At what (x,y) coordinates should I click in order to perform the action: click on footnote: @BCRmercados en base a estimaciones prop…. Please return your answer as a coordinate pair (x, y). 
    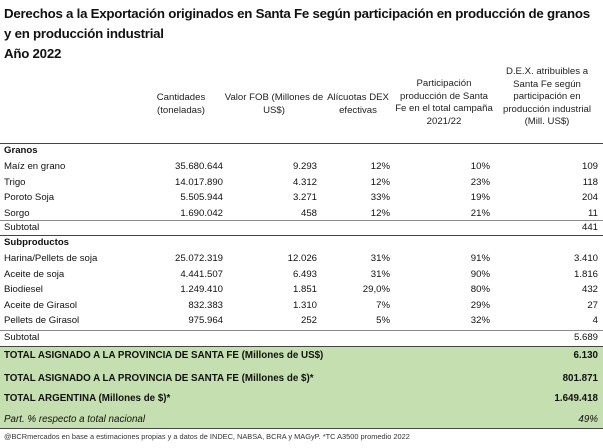
    Looking at the image, I should click on (207, 436).